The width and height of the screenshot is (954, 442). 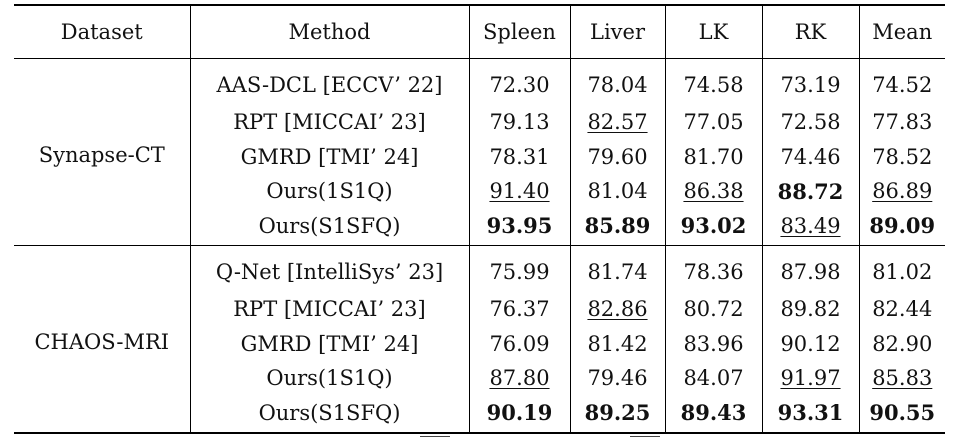 What do you see at coordinates (810, 414) in the screenshot?
I see `value-cell: 93.31` at bounding box center [810, 414].